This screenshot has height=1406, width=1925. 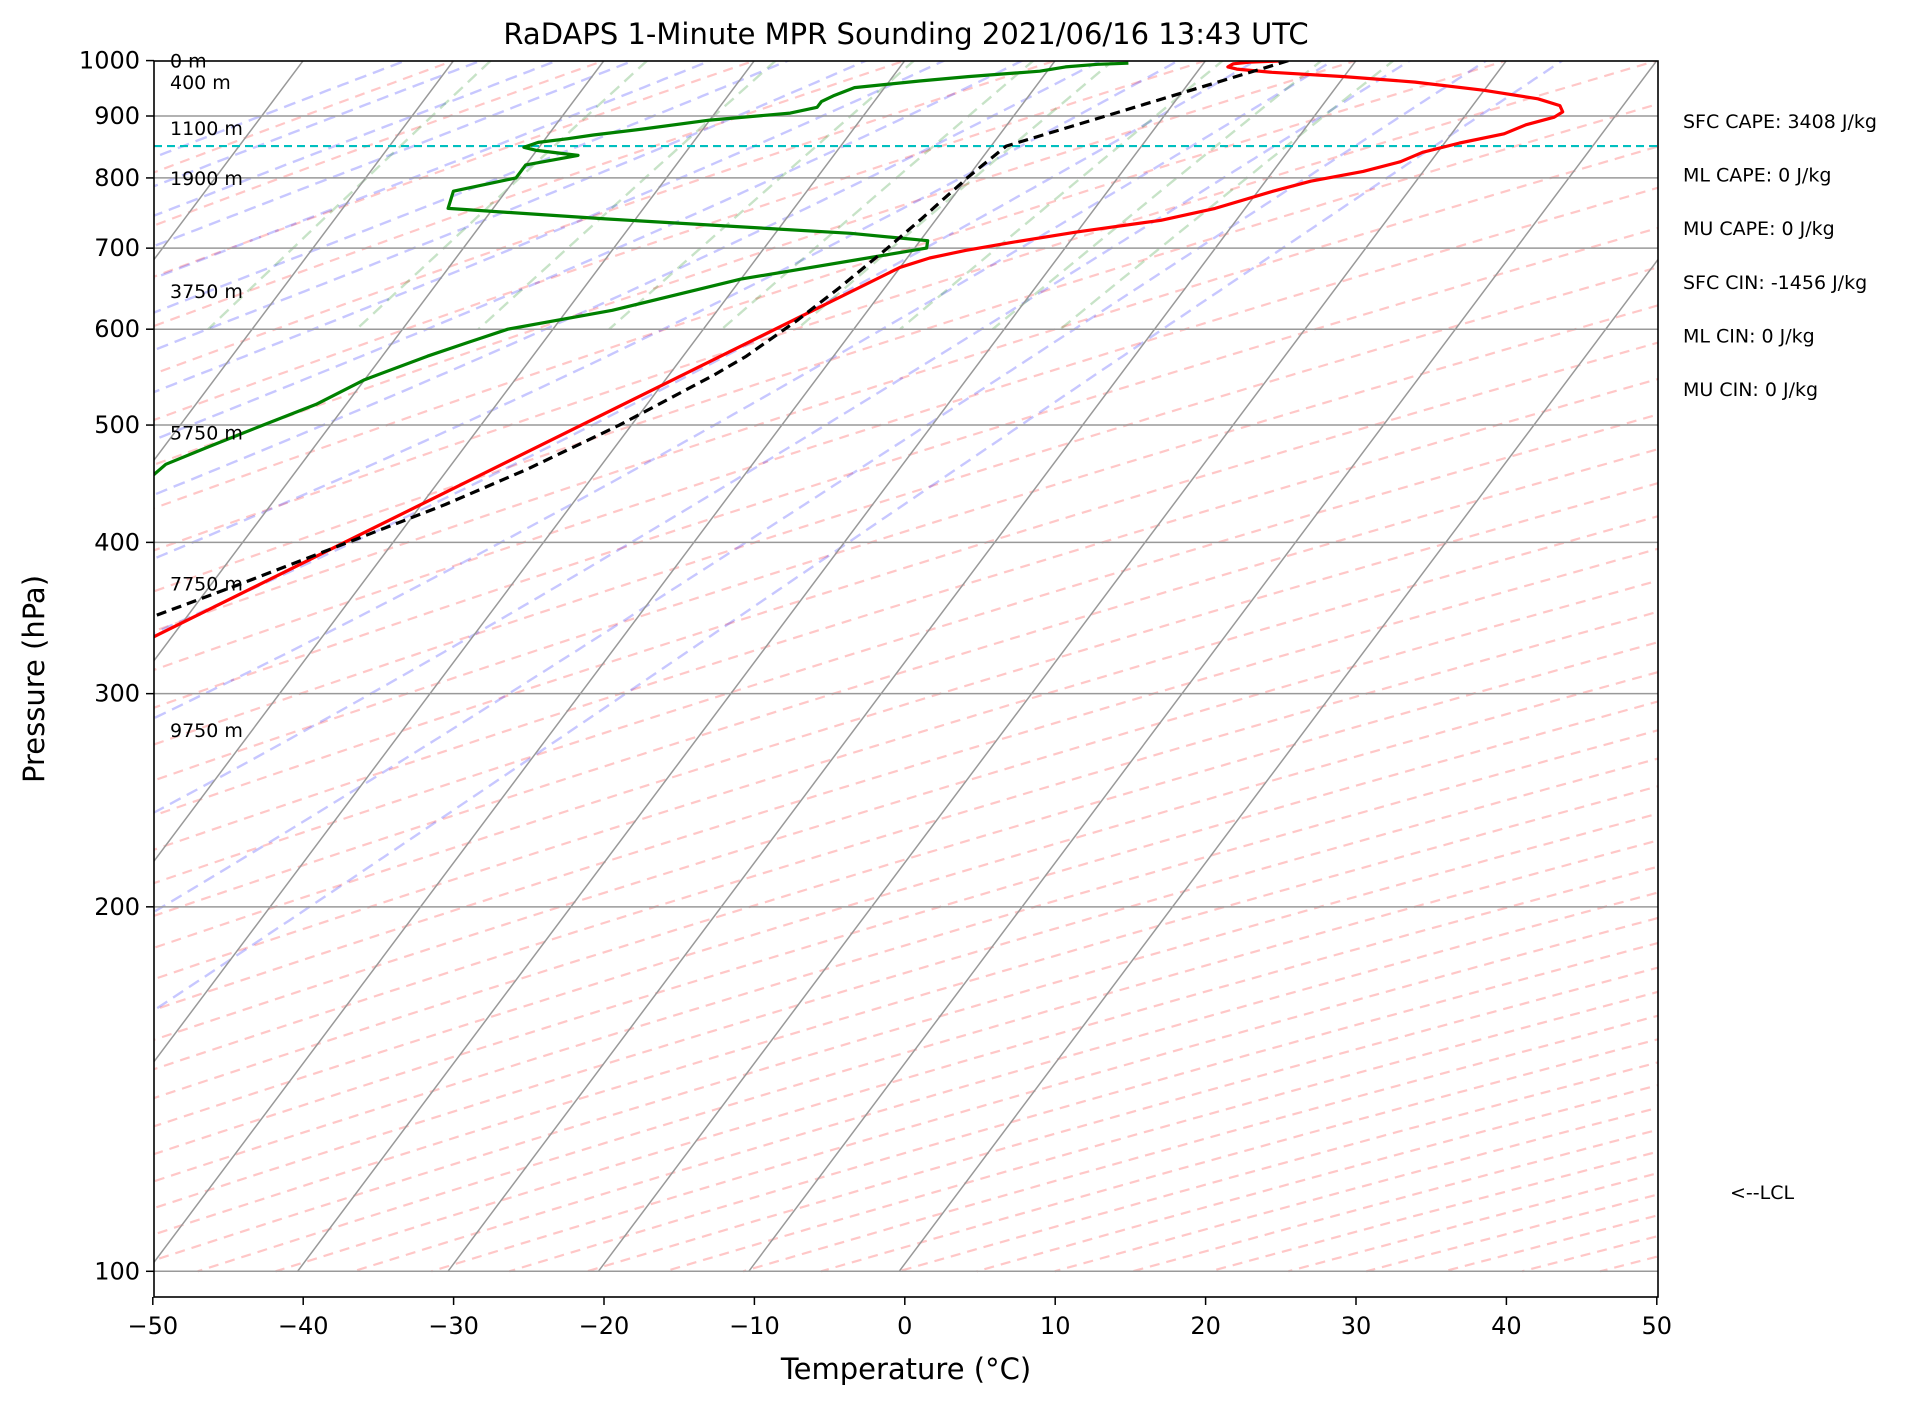 I want to click on height-label: 0 m, so click(x=188, y=62).